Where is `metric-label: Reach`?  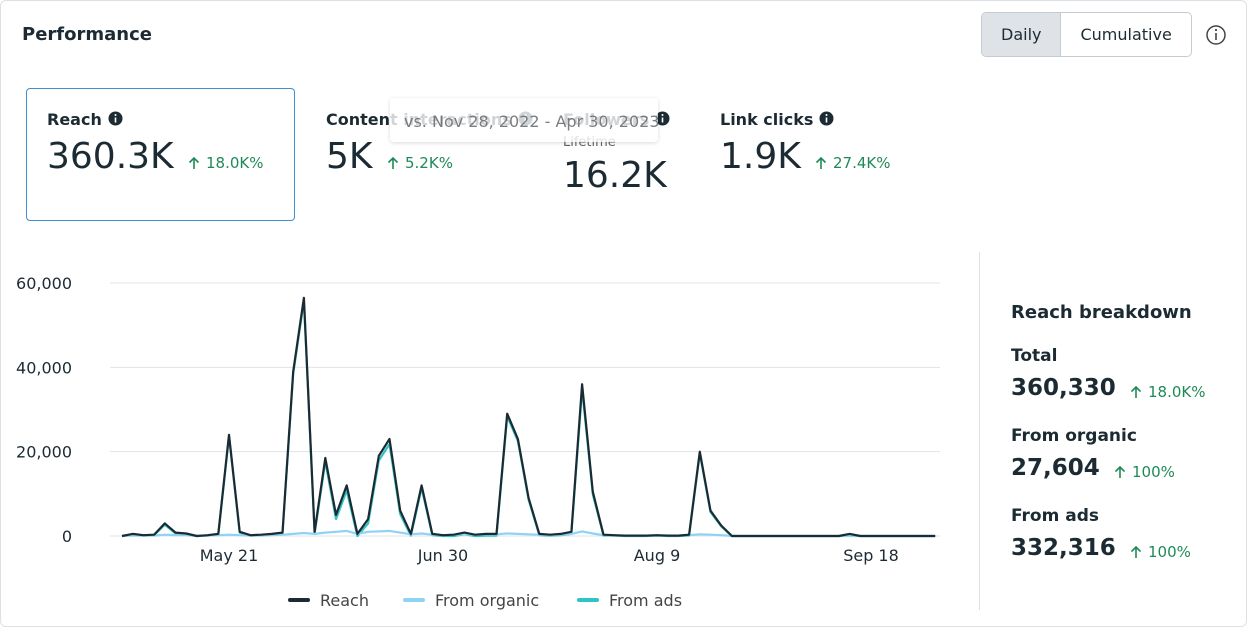 metric-label: Reach is located at coordinates (85, 119).